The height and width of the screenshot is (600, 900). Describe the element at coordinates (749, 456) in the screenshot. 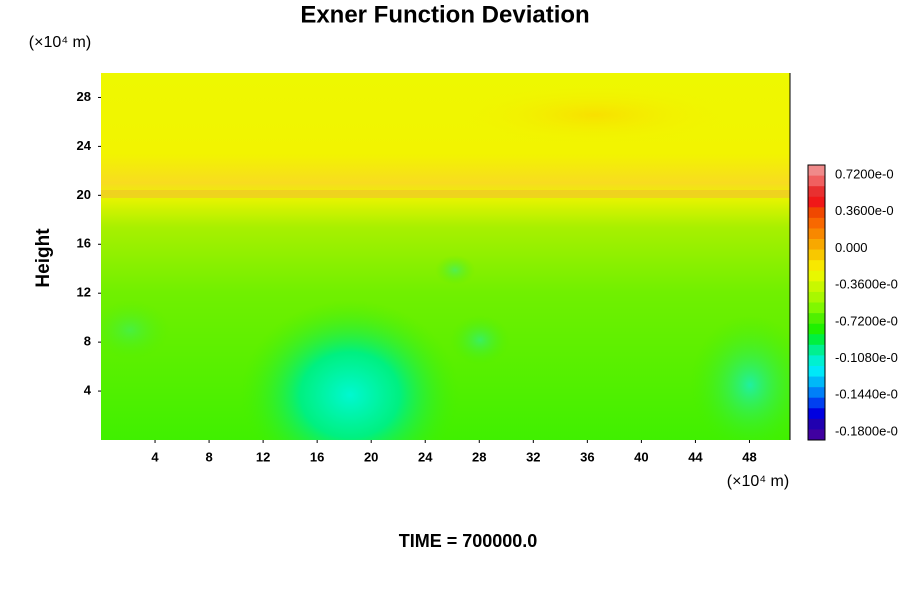

I see `x-tick-label: 48` at that location.